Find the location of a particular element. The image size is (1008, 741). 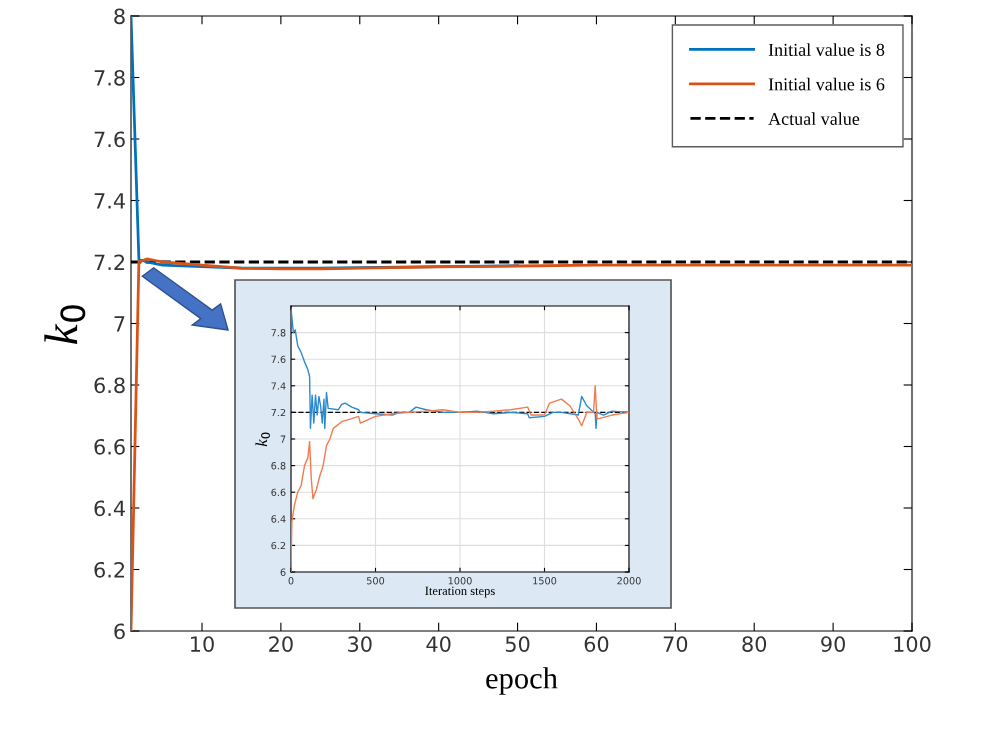

x-axis-title: Iteration steps is located at coordinates (460, 592).